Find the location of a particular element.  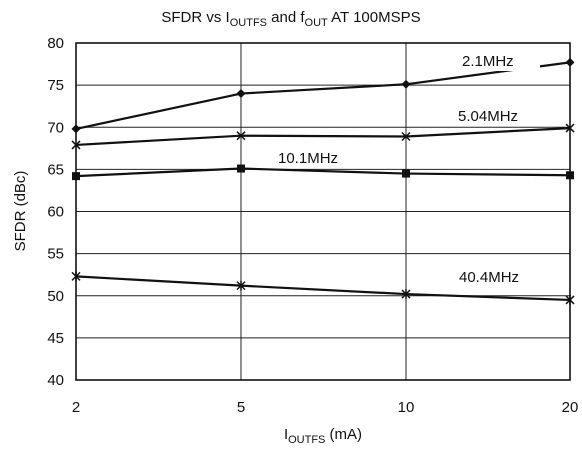

y-tick-label: 50 is located at coordinates (55, 296).